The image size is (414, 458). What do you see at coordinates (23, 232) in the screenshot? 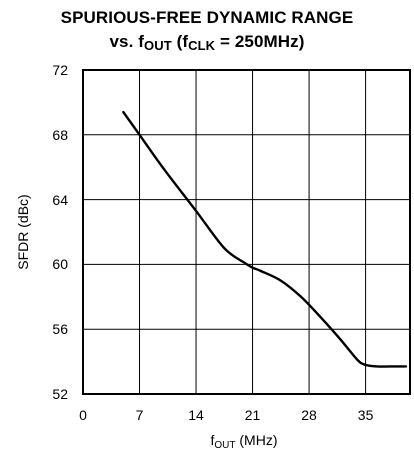
I see `y-axis-label: SFDR (dBc)` at bounding box center [23, 232].